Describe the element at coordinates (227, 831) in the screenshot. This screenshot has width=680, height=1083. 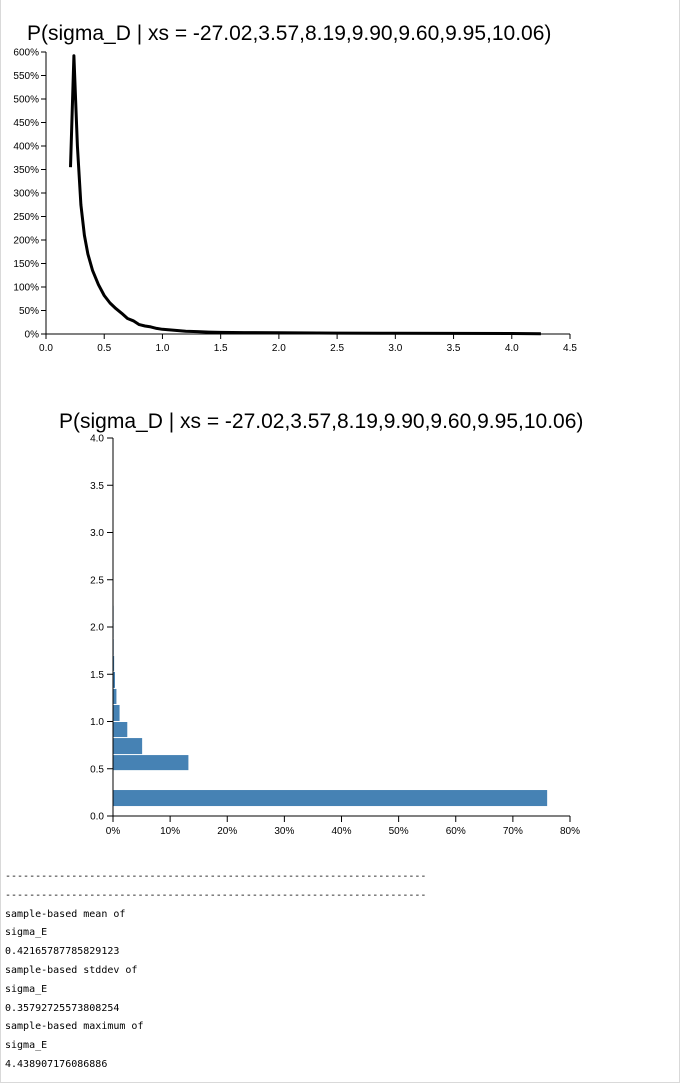
I see `x-tick-label: 20%` at that location.